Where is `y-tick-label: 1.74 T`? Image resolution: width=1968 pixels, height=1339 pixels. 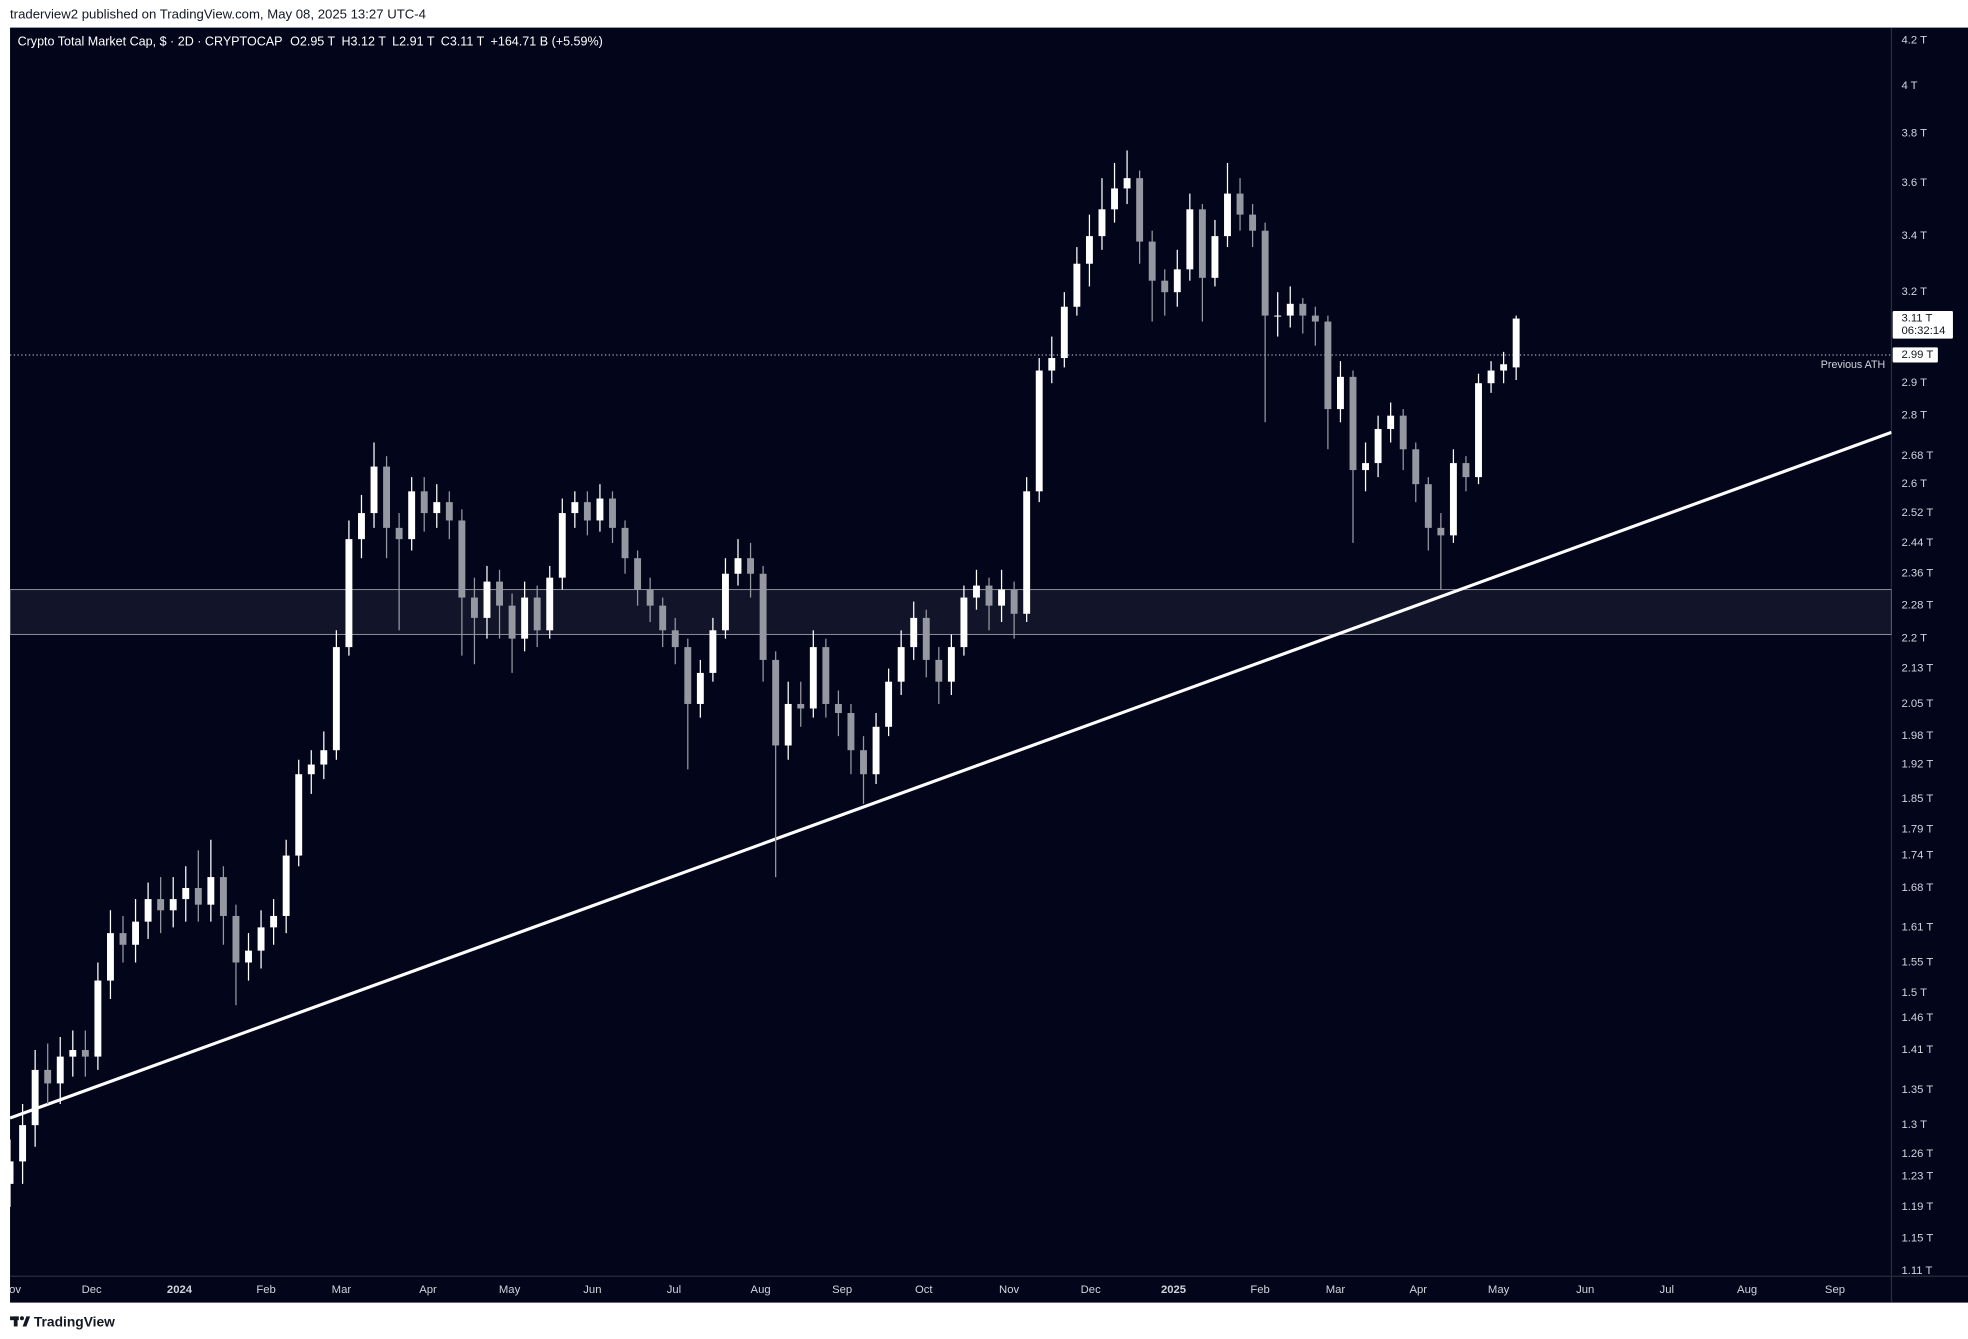 y-tick-label: 1.74 T is located at coordinates (1917, 856).